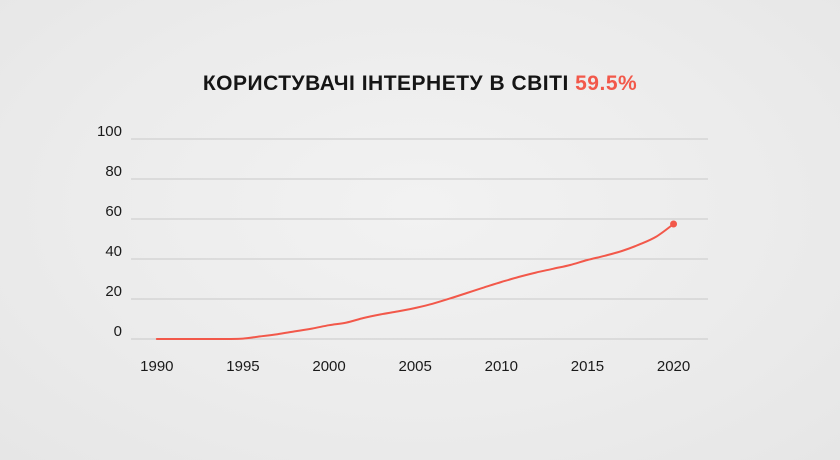 This screenshot has height=460, width=840. Describe the element at coordinates (328, 366) in the screenshot. I see `x-tick-label: 2000` at that location.